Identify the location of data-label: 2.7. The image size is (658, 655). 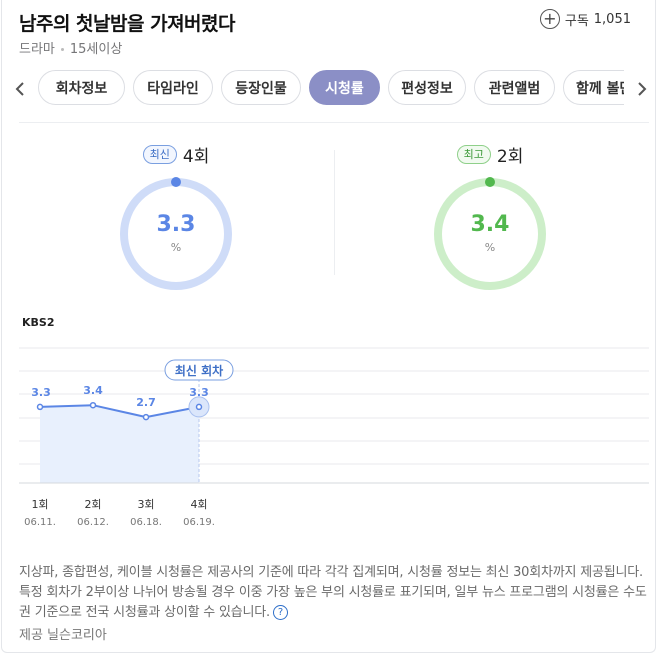
(146, 402).